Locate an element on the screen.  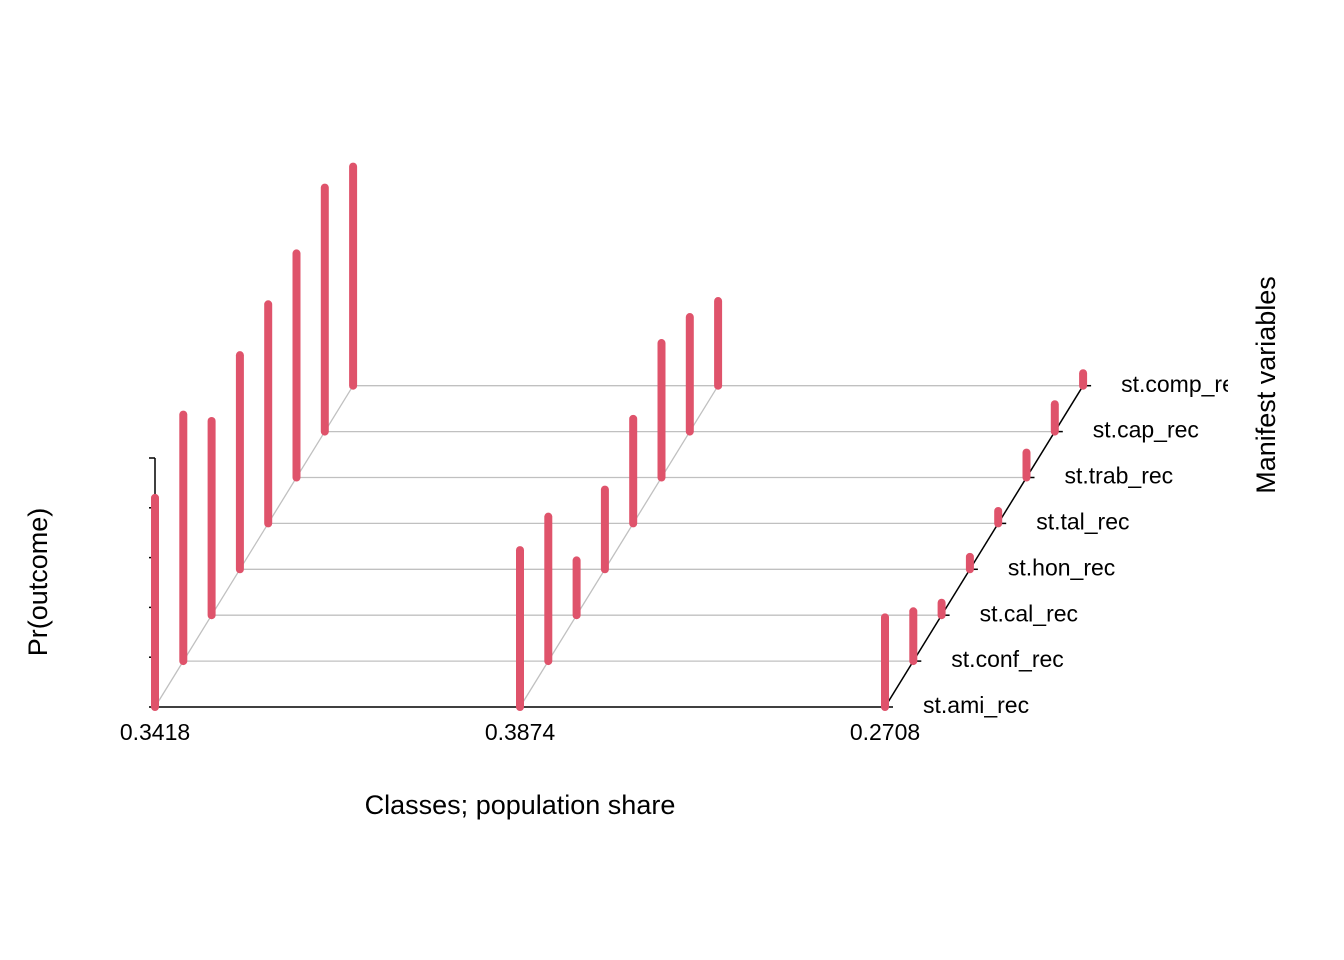
y-tick-label: st.cap_rec is located at coordinates (1146, 430).